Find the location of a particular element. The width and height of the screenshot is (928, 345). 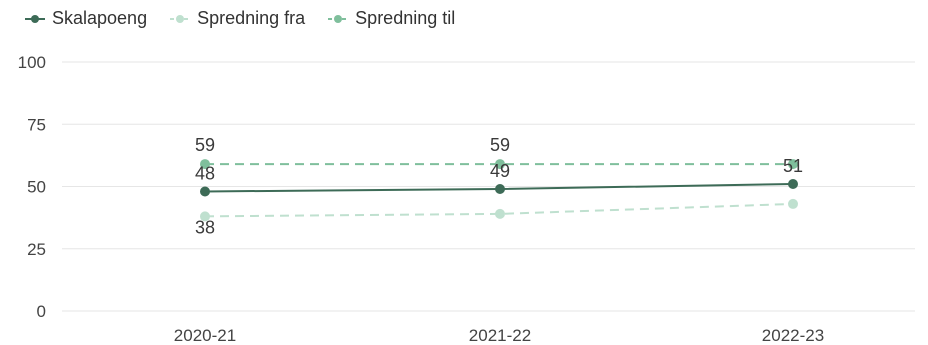

y-tick-label: 100 is located at coordinates (32, 62).